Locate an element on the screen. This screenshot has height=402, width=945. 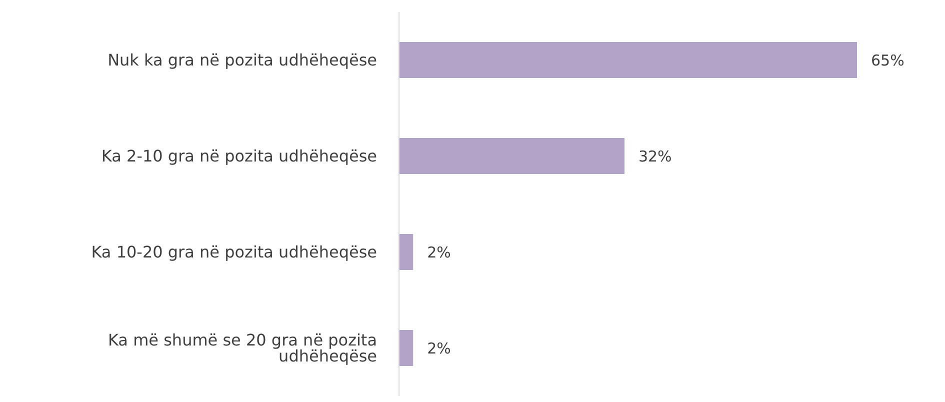
y-tick-label: Ka 10-20 gra në pozita udhëheqëse is located at coordinates (234, 252).